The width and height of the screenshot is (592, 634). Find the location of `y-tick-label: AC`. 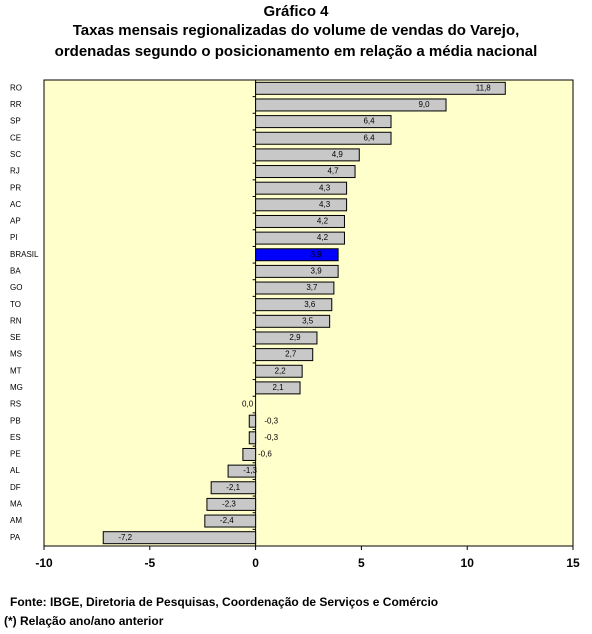

y-tick-label: AC is located at coordinates (15, 204).